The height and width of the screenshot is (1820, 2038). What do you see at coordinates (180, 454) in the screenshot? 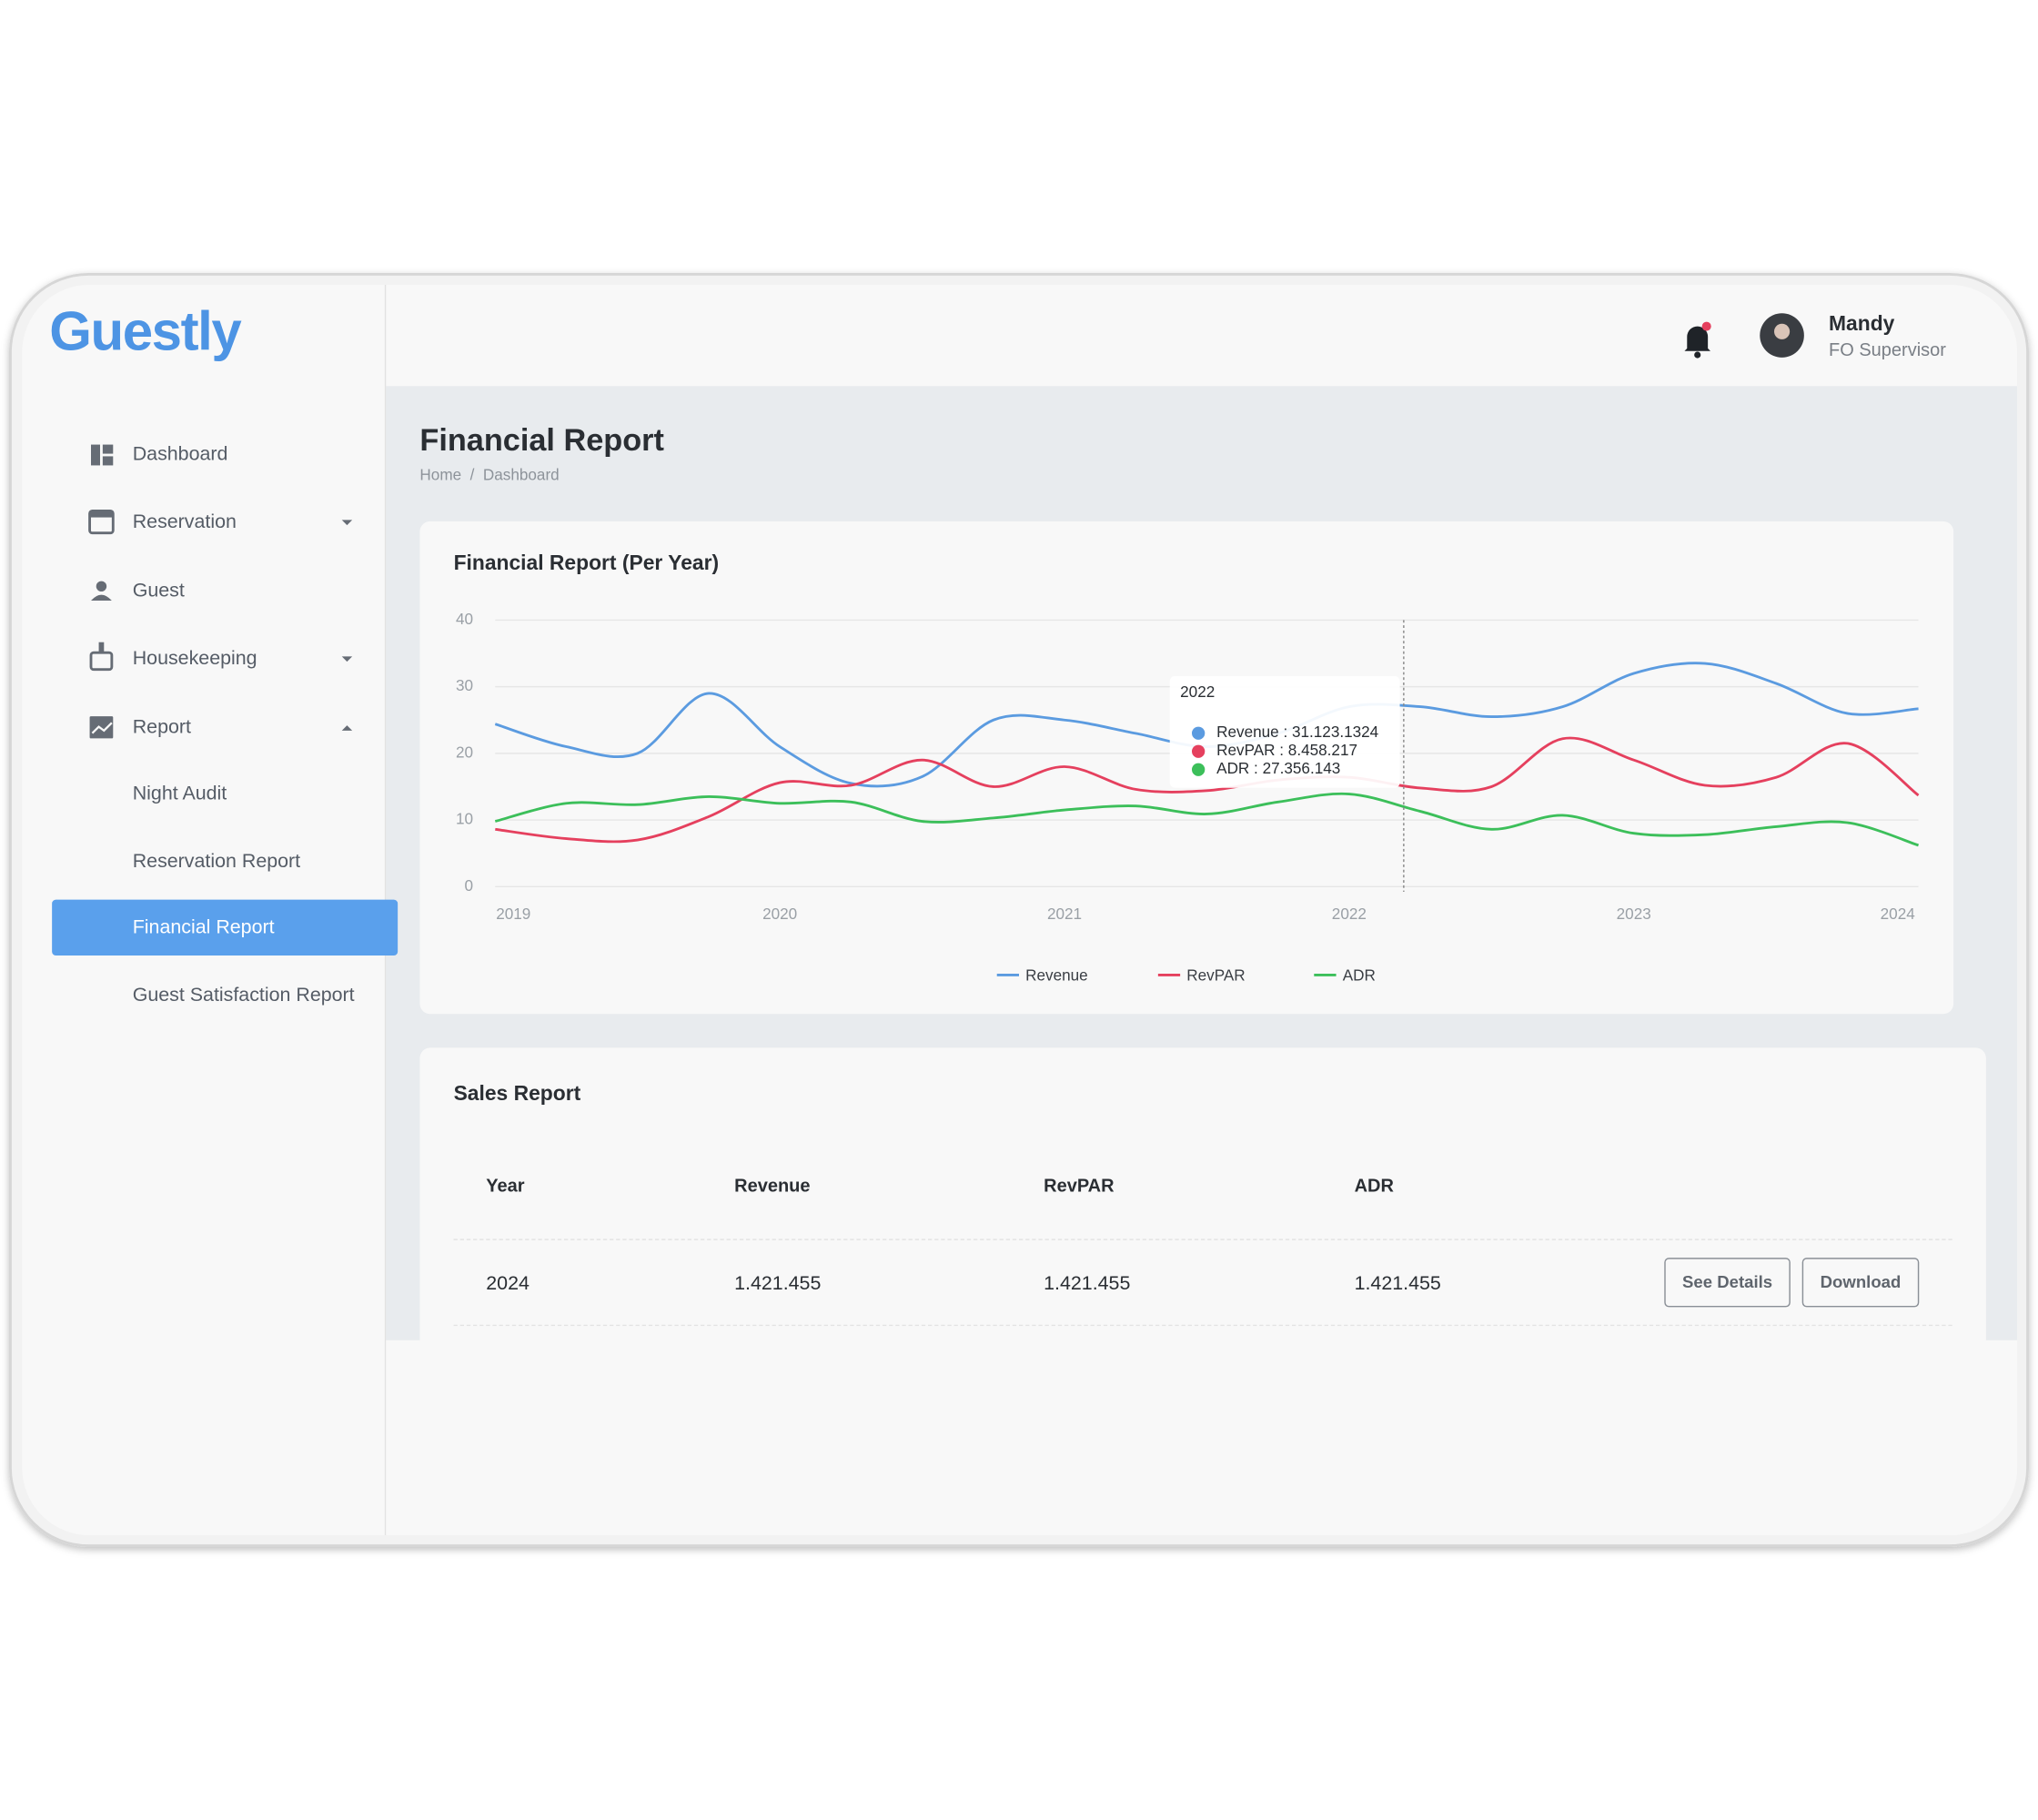
I see `menu-item: Dashboard` at bounding box center [180, 454].